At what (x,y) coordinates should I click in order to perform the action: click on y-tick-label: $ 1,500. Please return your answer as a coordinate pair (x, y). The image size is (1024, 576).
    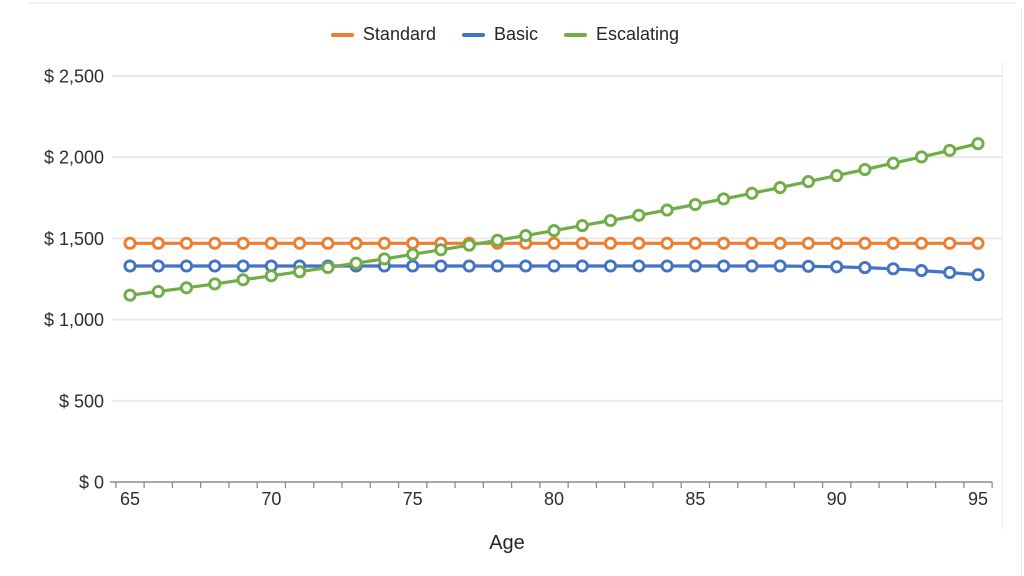
    Looking at the image, I should click on (74, 239).